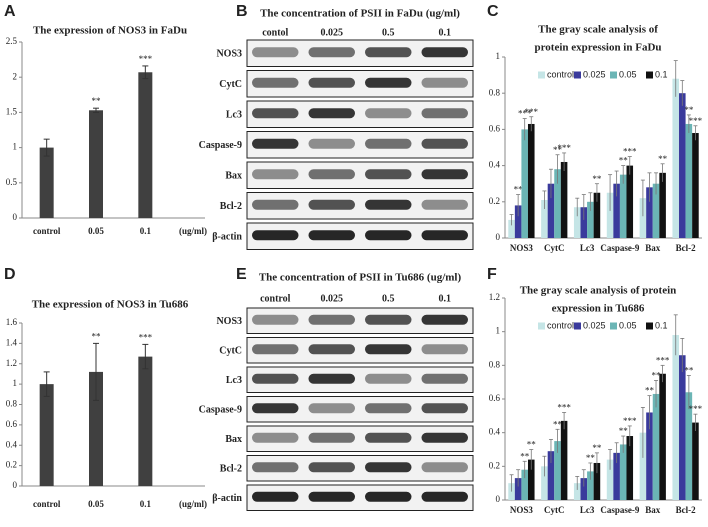 The height and width of the screenshot is (527, 708). I want to click on chart-title: expression in Tu686, so click(598, 309).